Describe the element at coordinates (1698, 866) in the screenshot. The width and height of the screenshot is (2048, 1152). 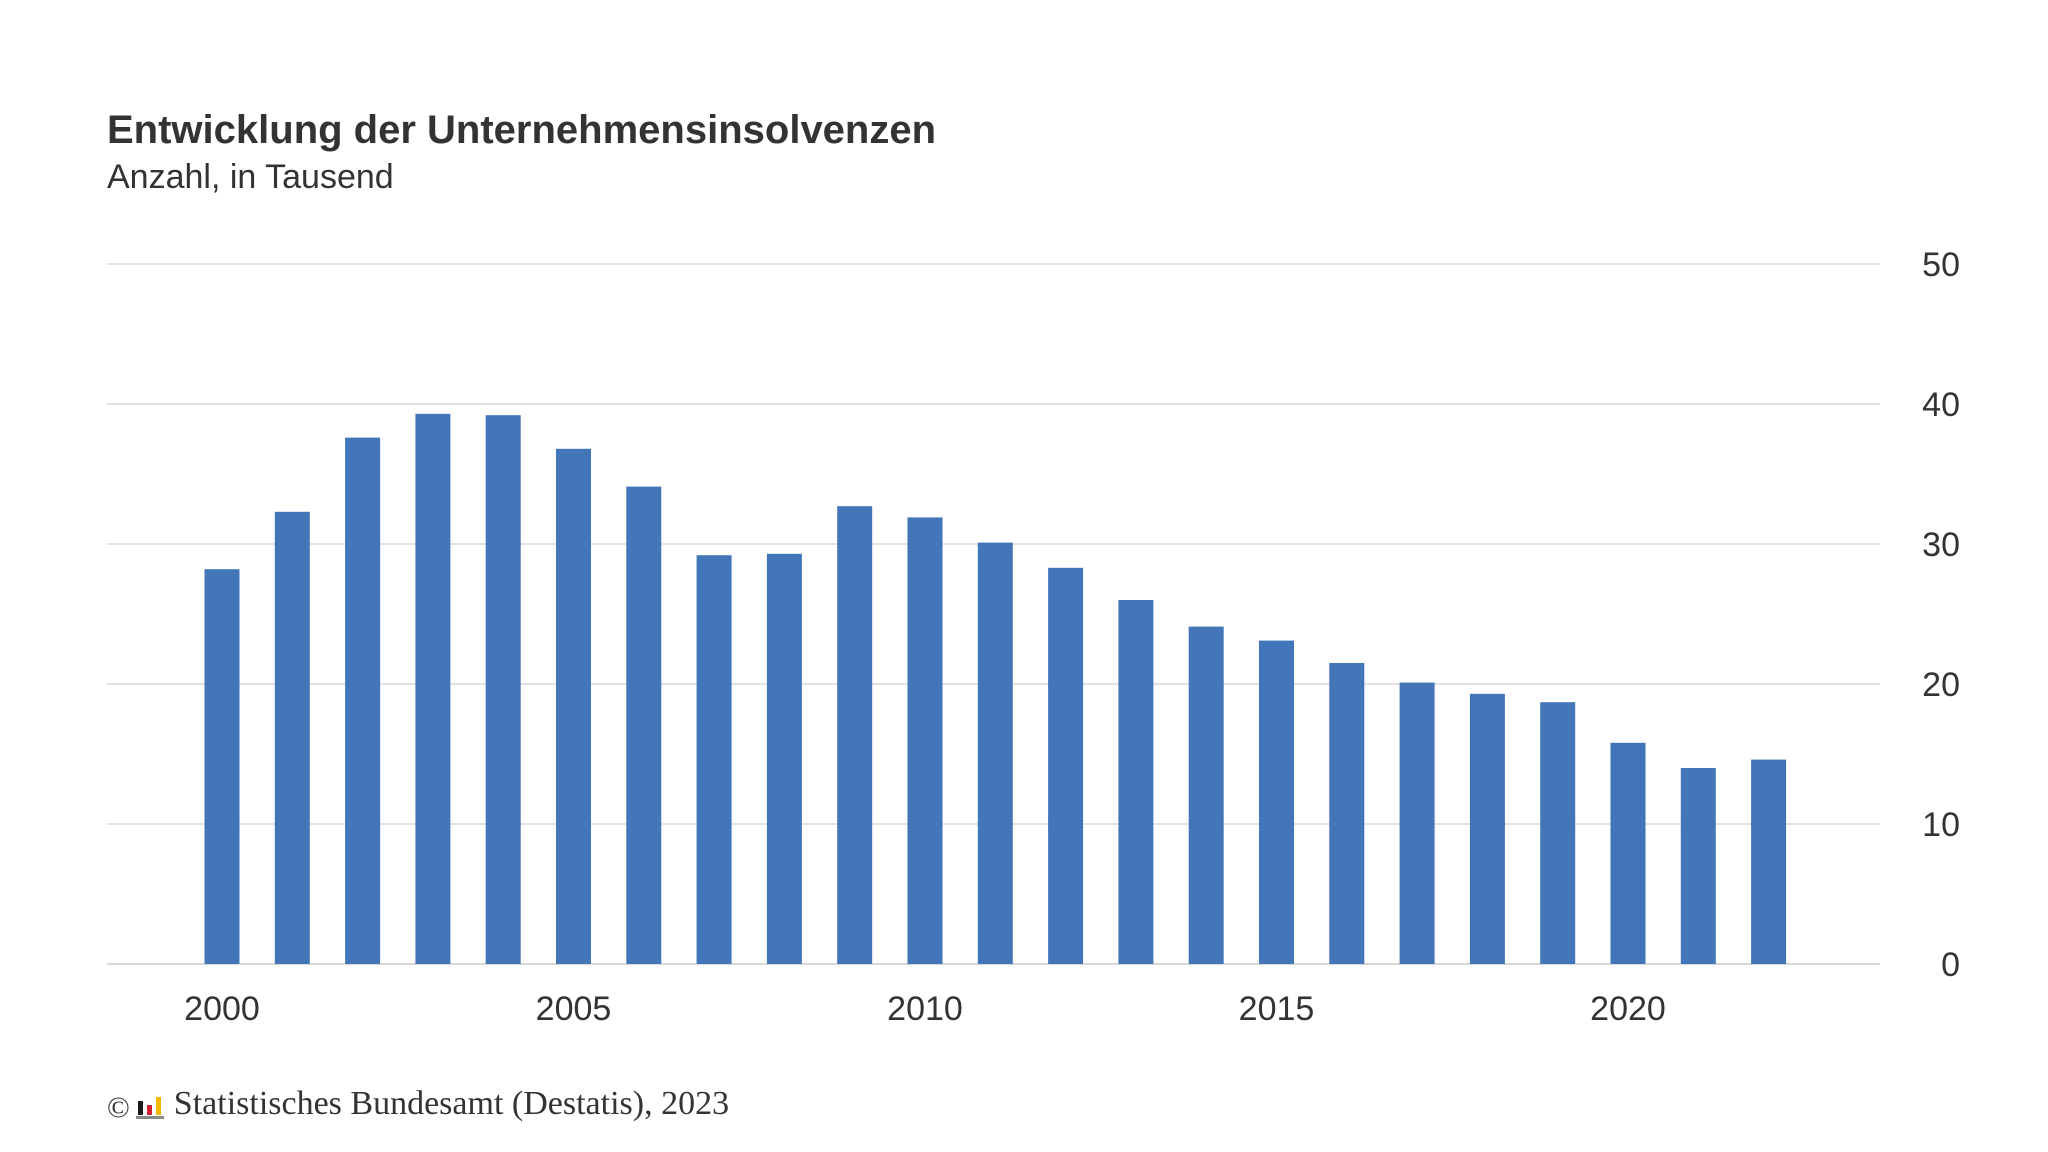
I see `bar-2021` at that location.